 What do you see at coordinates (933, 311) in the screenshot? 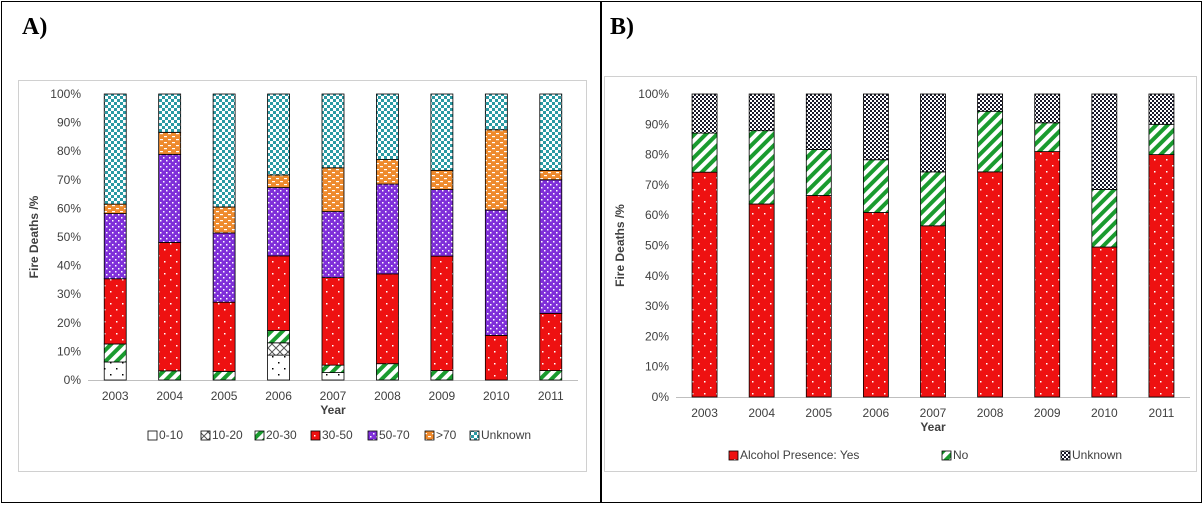
I see `chart-b-bar-2007-alcoholpresenceyes` at bounding box center [933, 311].